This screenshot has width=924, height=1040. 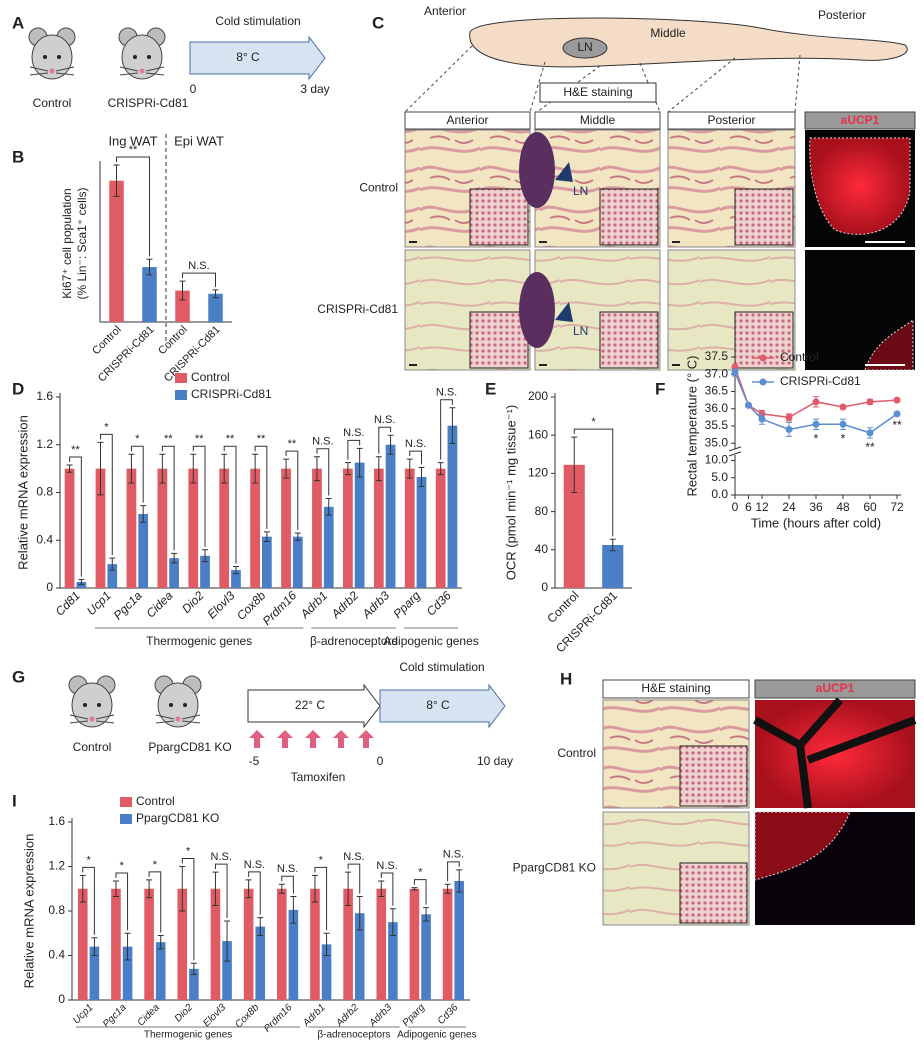 What do you see at coordinates (542, 511) in the screenshot?
I see `y-tick-label: 80` at bounding box center [542, 511].